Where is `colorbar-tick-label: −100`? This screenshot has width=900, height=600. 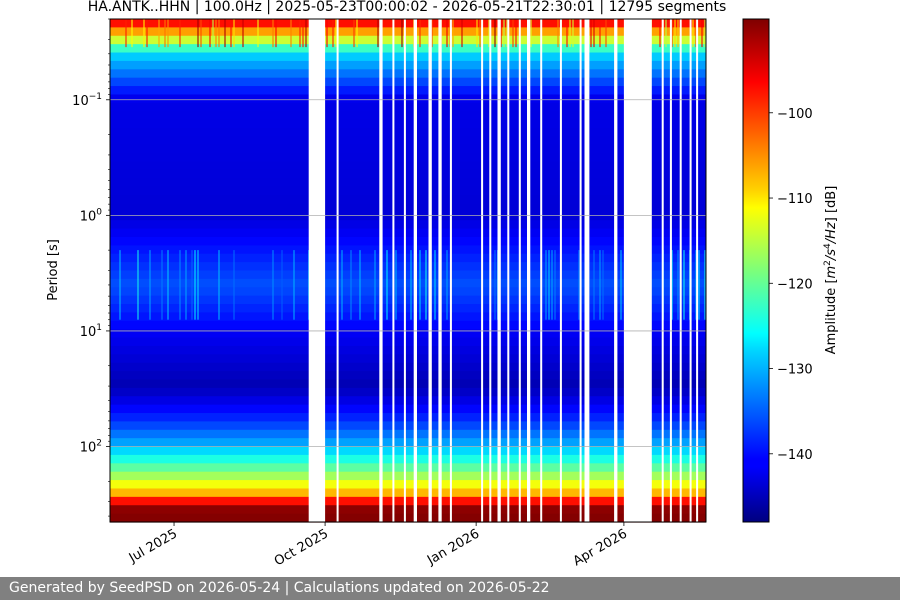 colorbar-tick-label: −100 is located at coordinates (795, 114).